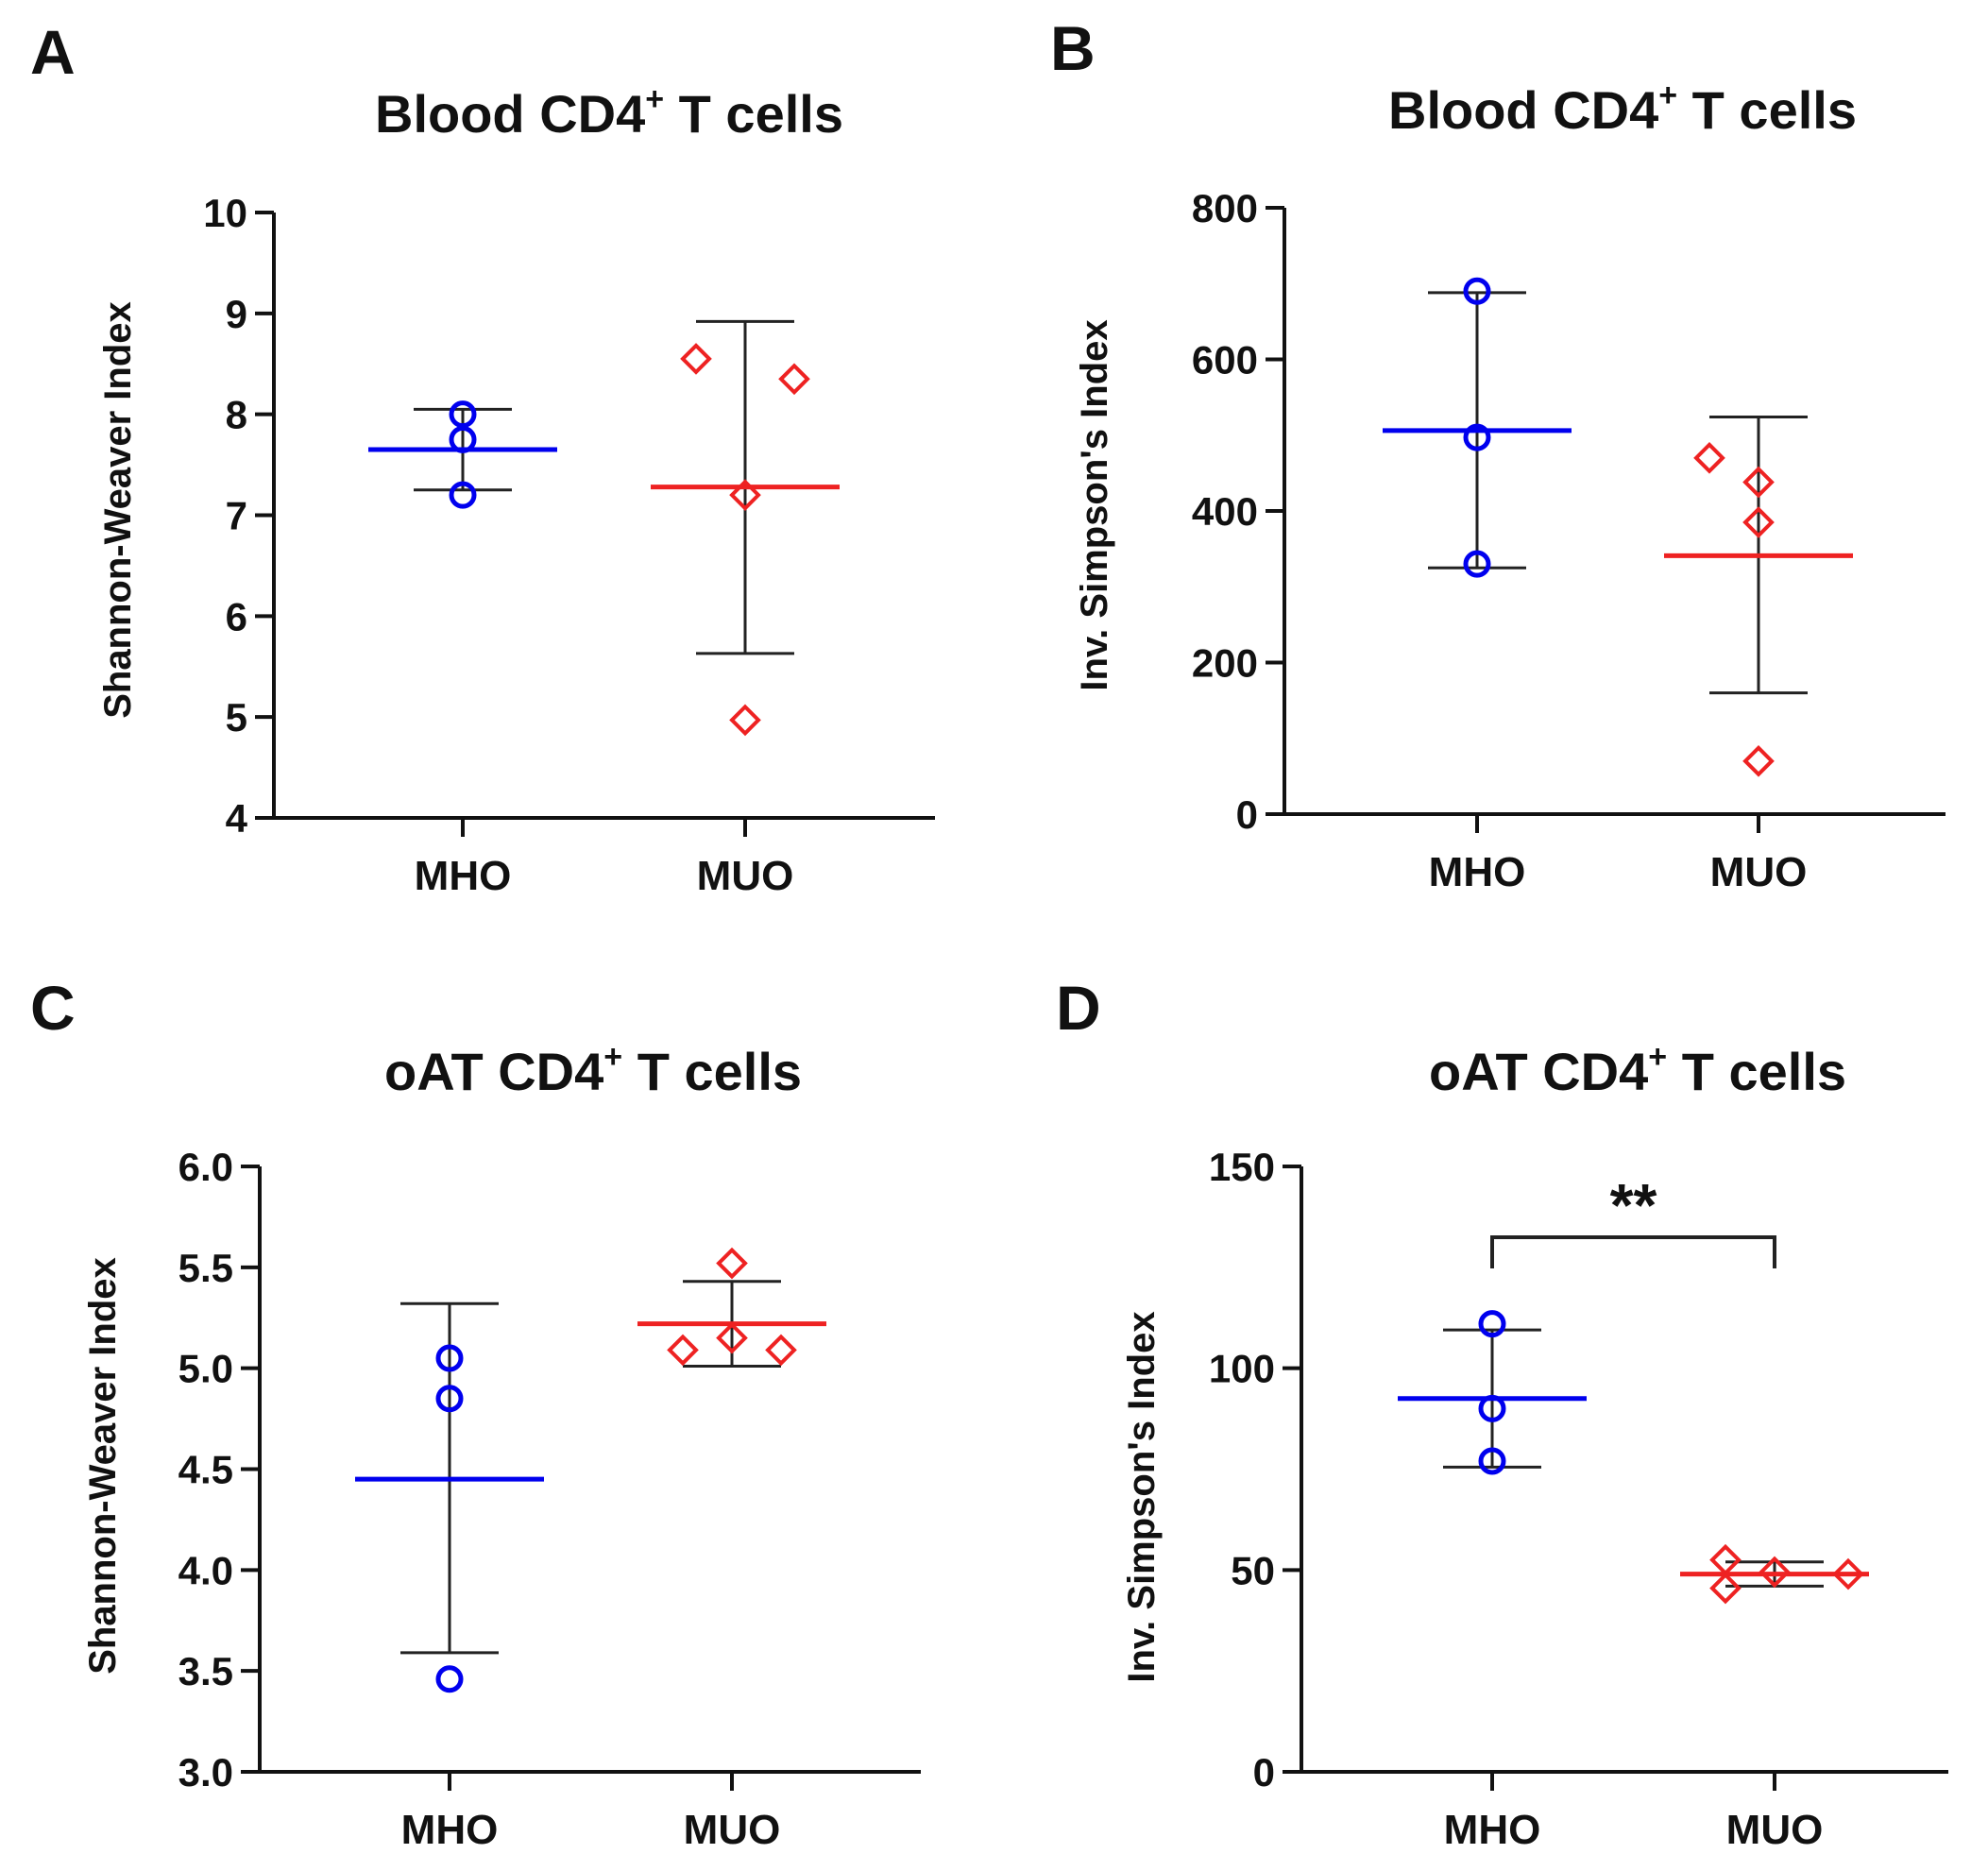 This screenshot has width=1988, height=1871. What do you see at coordinates (205, 1167) in the screenshot?
I see `y-tick-label: 6.0` at bounding box center [205, 1167].